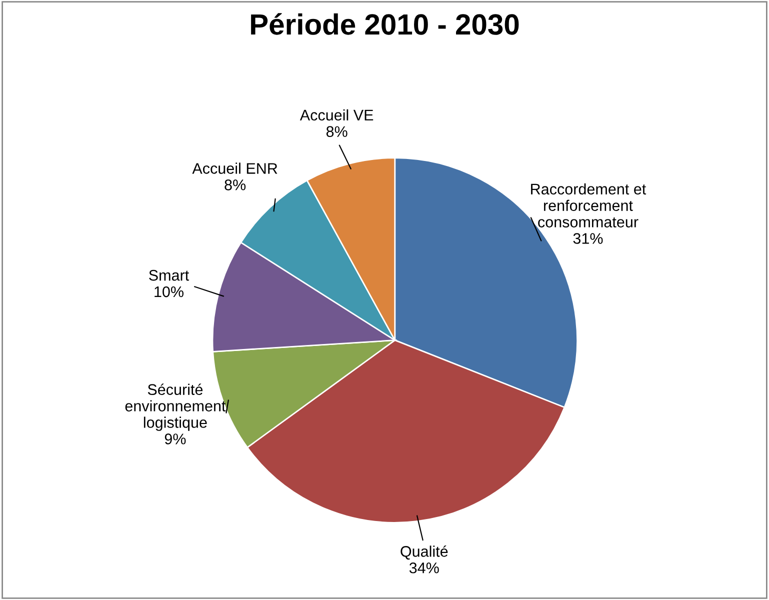 The image size is (769, 600). I want to click on slice-label: Accueil VE, so click(337, 115).